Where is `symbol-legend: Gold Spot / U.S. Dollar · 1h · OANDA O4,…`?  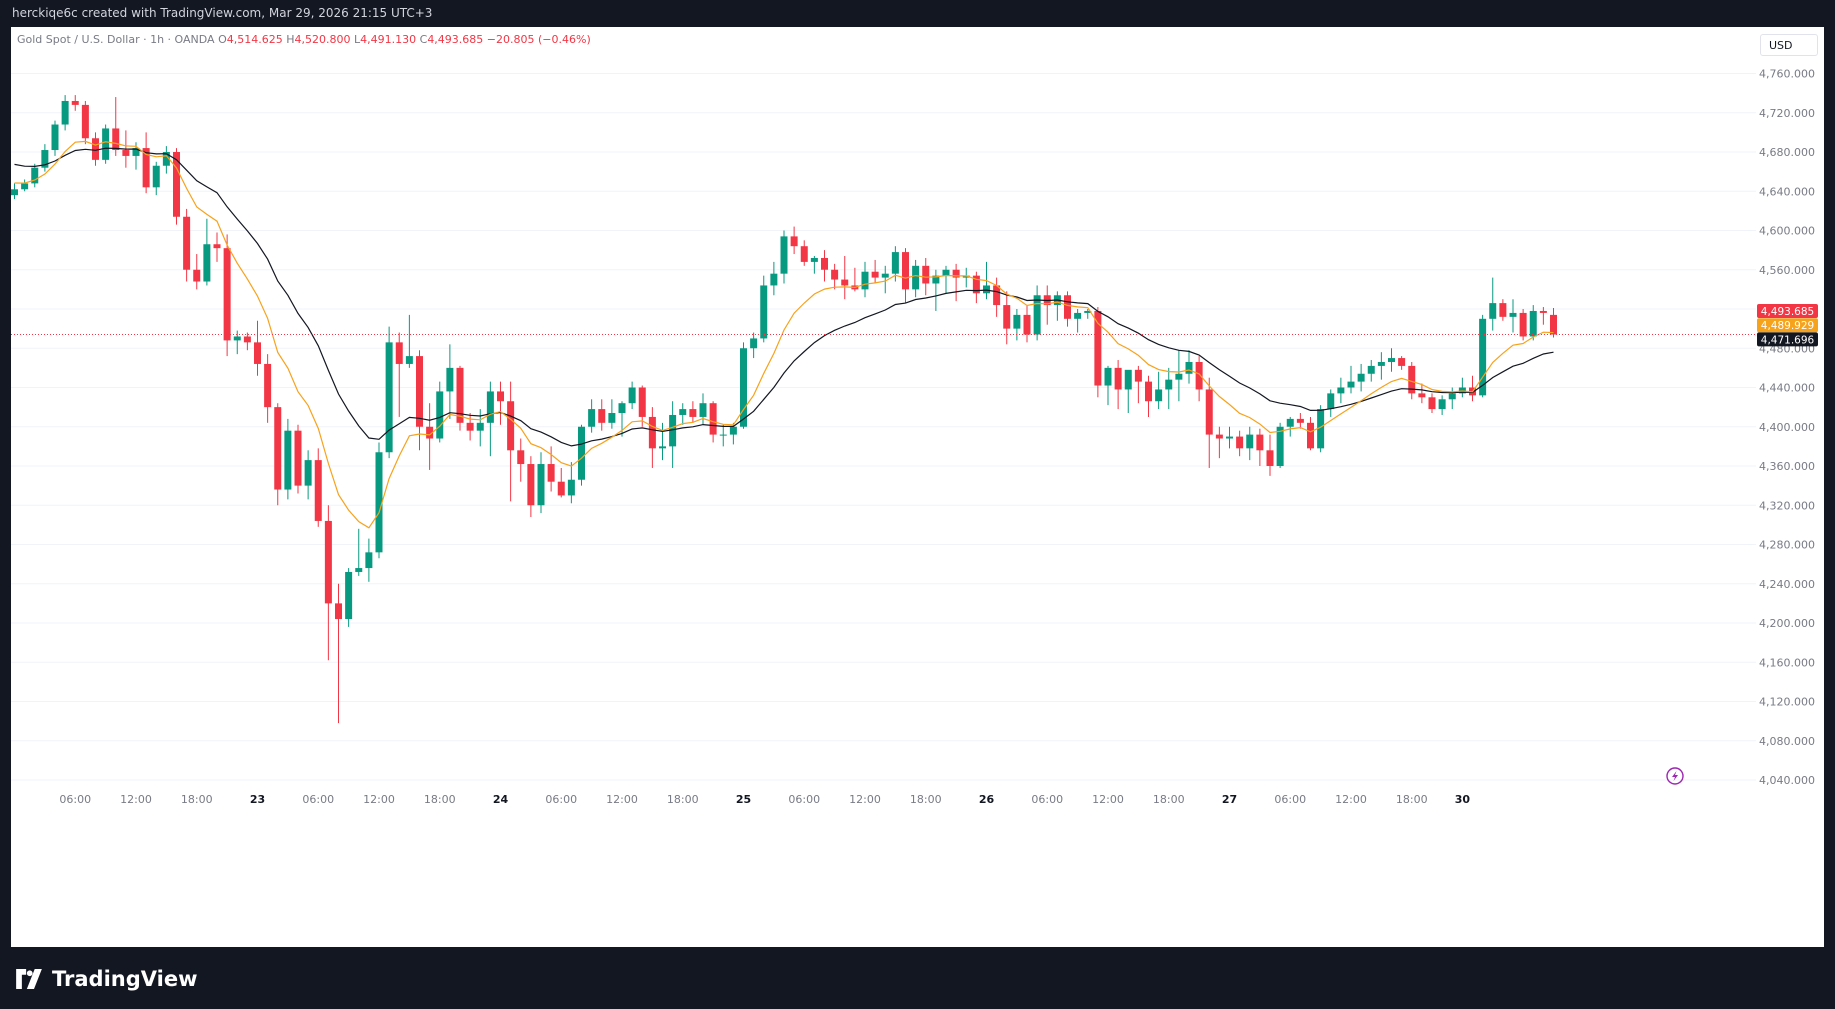 symbol-legend: Gold Spot / U.S. Dollar · 1h · OANDA O4,… is located at coordinates (304, 39).